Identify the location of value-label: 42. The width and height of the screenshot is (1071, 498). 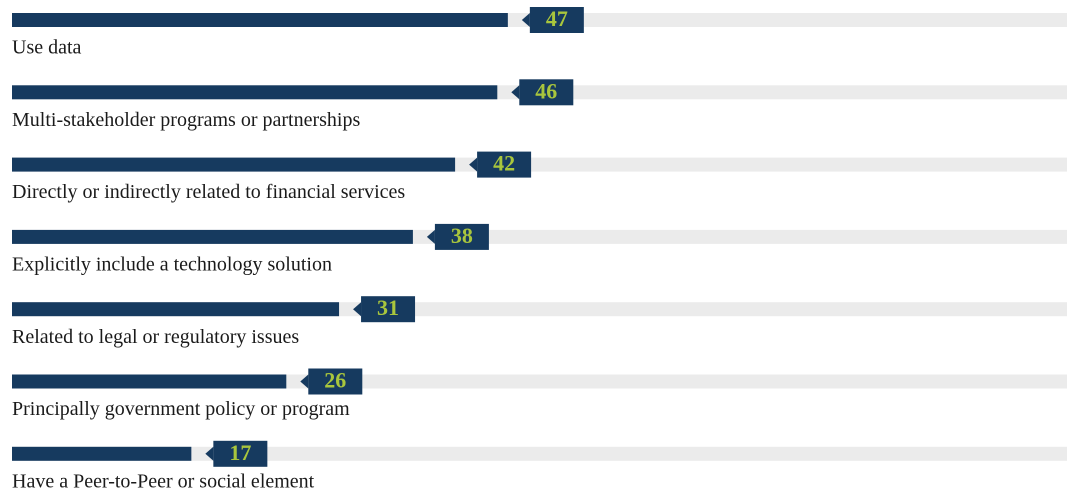
(504, 163).